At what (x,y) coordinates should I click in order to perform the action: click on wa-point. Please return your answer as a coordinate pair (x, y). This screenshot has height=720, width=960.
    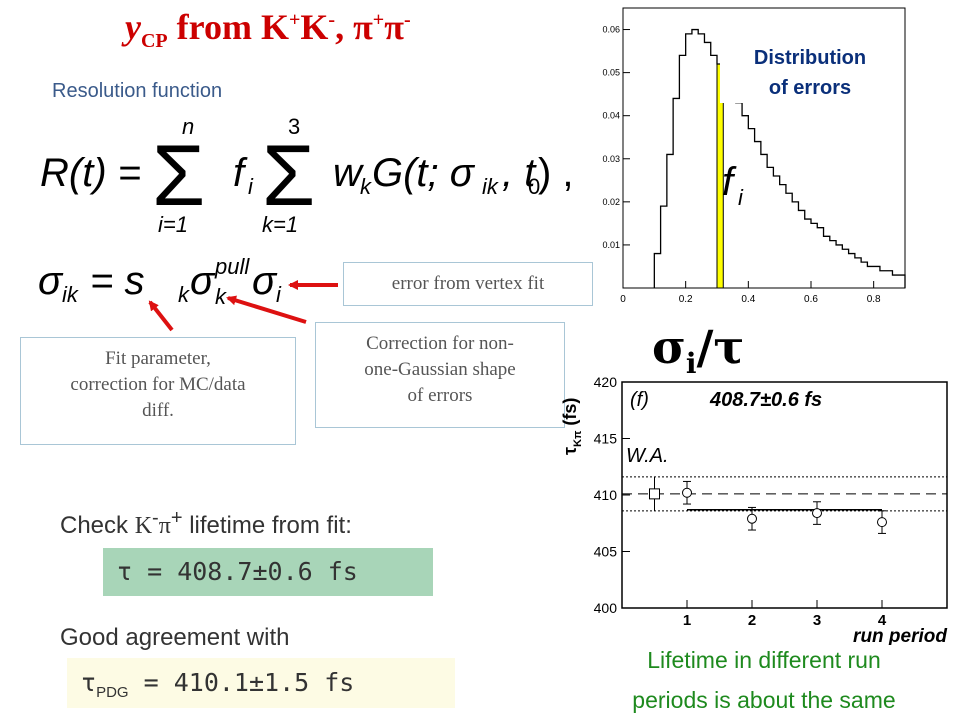
    Looking at the image, I should click on (654, 494).